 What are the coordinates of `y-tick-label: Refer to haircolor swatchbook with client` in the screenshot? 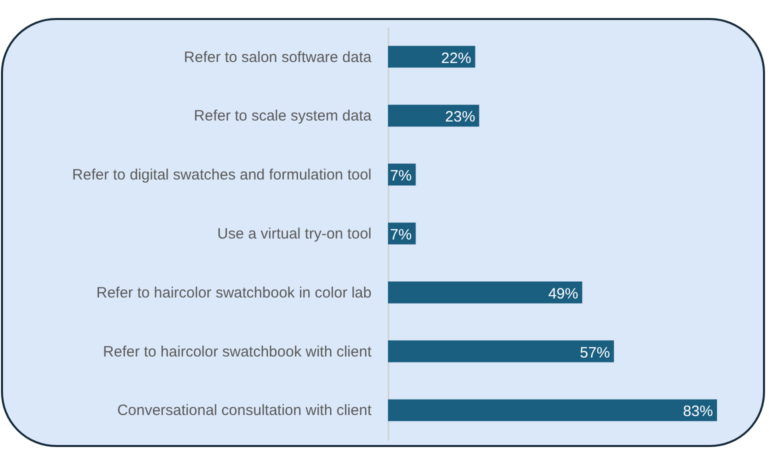 It's located at (237, 351).